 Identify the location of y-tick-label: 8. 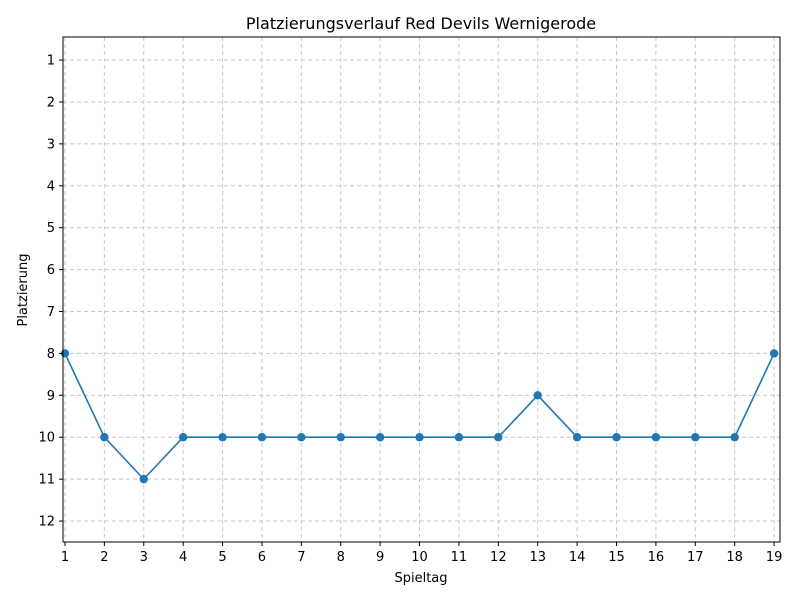
(51, 354).